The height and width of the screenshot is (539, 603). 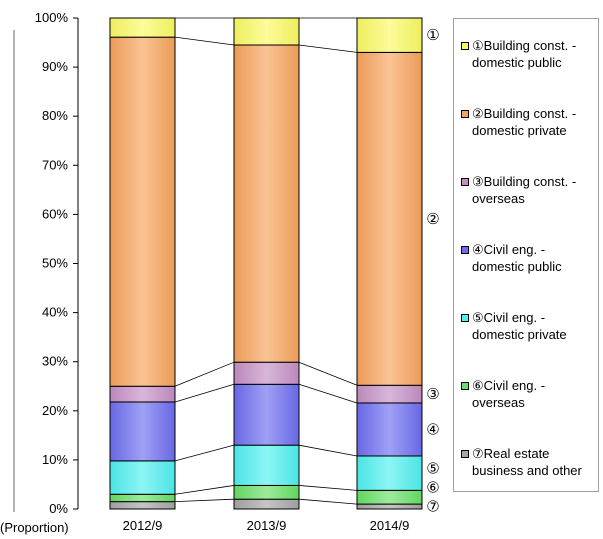 What do you see at coordinates (55, 164) in the screenshot?
I see `y-tick-label: 70%` at bounding box center [55, 164].